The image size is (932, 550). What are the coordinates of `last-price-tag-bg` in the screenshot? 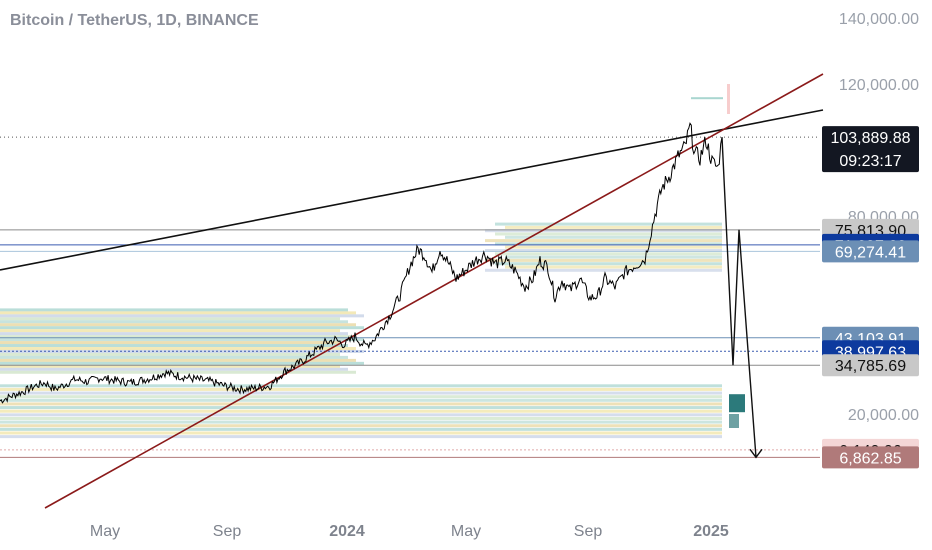 It's located at (870, 149).